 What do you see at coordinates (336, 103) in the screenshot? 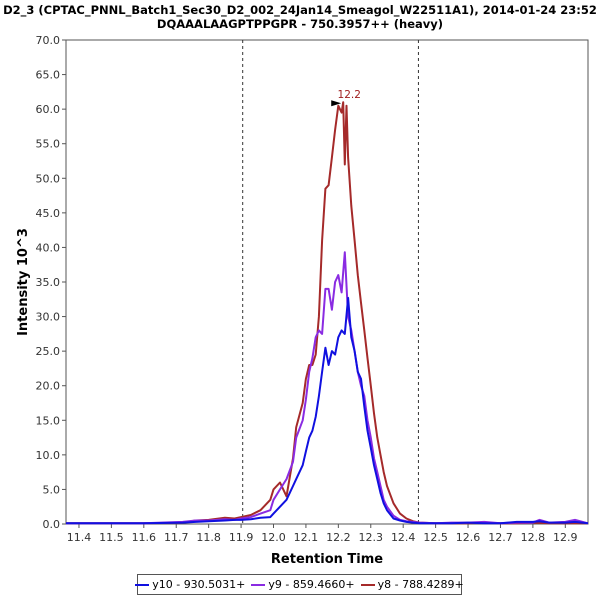
I see `peak-marker-icon` at bounding box center [336, 103].